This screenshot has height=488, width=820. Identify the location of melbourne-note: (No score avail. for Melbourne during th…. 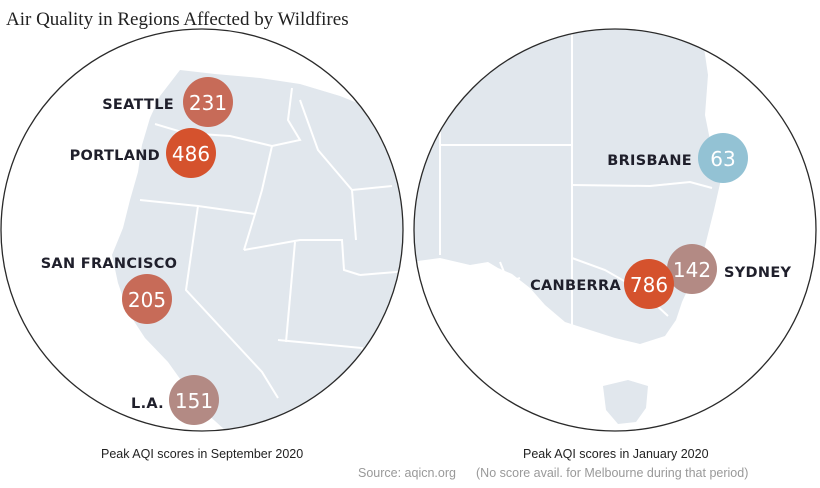
(612, 473).